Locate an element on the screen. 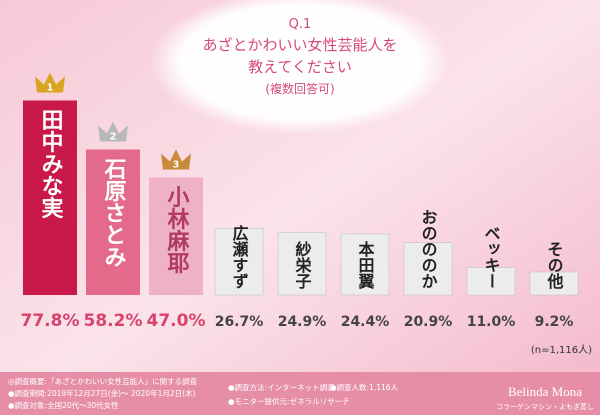 The width and height of the screenshot is (600, 415). bar-label: おのののか is located at coordinates (428, 249).